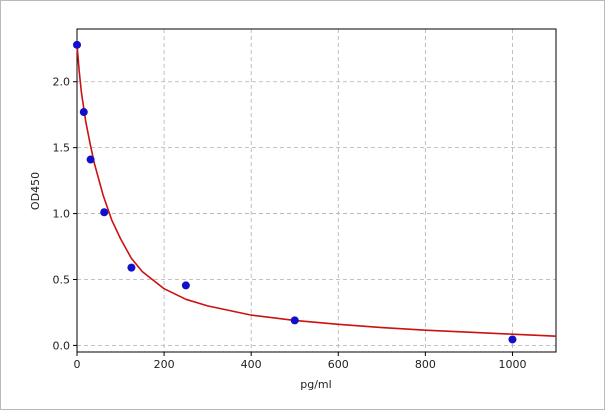 The width and height of the screenshot is (605, 411). What do you see at coordinates (338, 364) in the screenshot?
I see `x-tick-label: 600` at bounding box center [338, 364].